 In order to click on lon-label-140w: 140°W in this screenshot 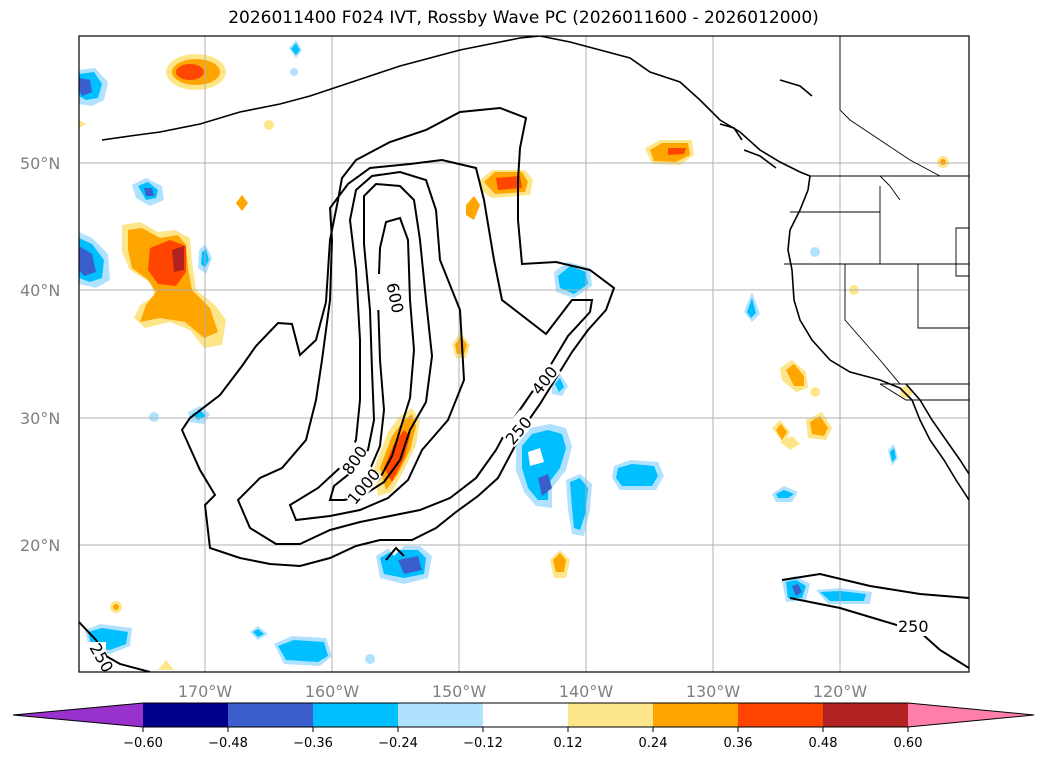, I will do `click(586, 691)`.